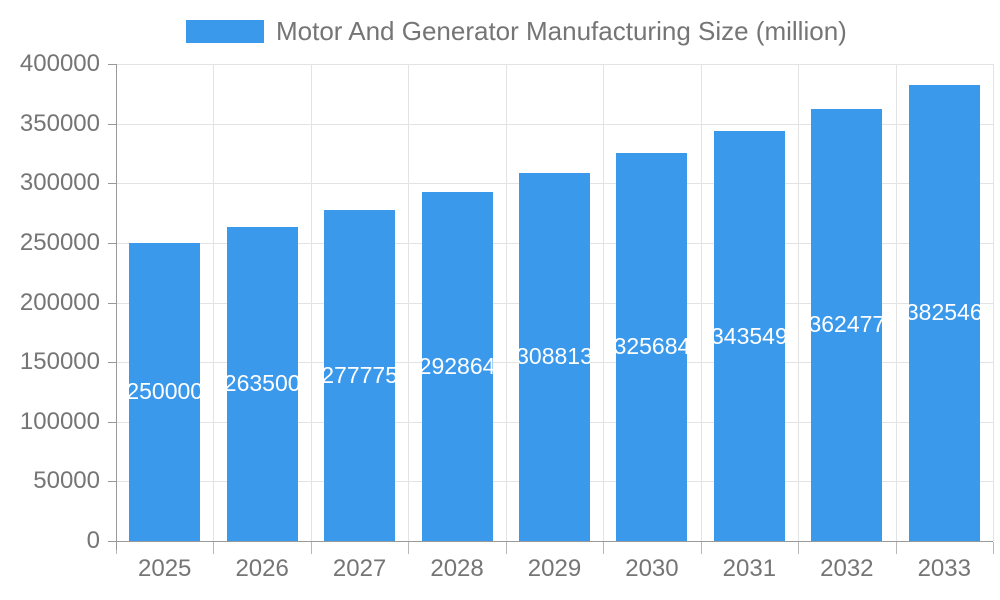  Describe the element at coordinates (59, 63) in the screenshot. I see `y-axis-label: 400000` at that location.